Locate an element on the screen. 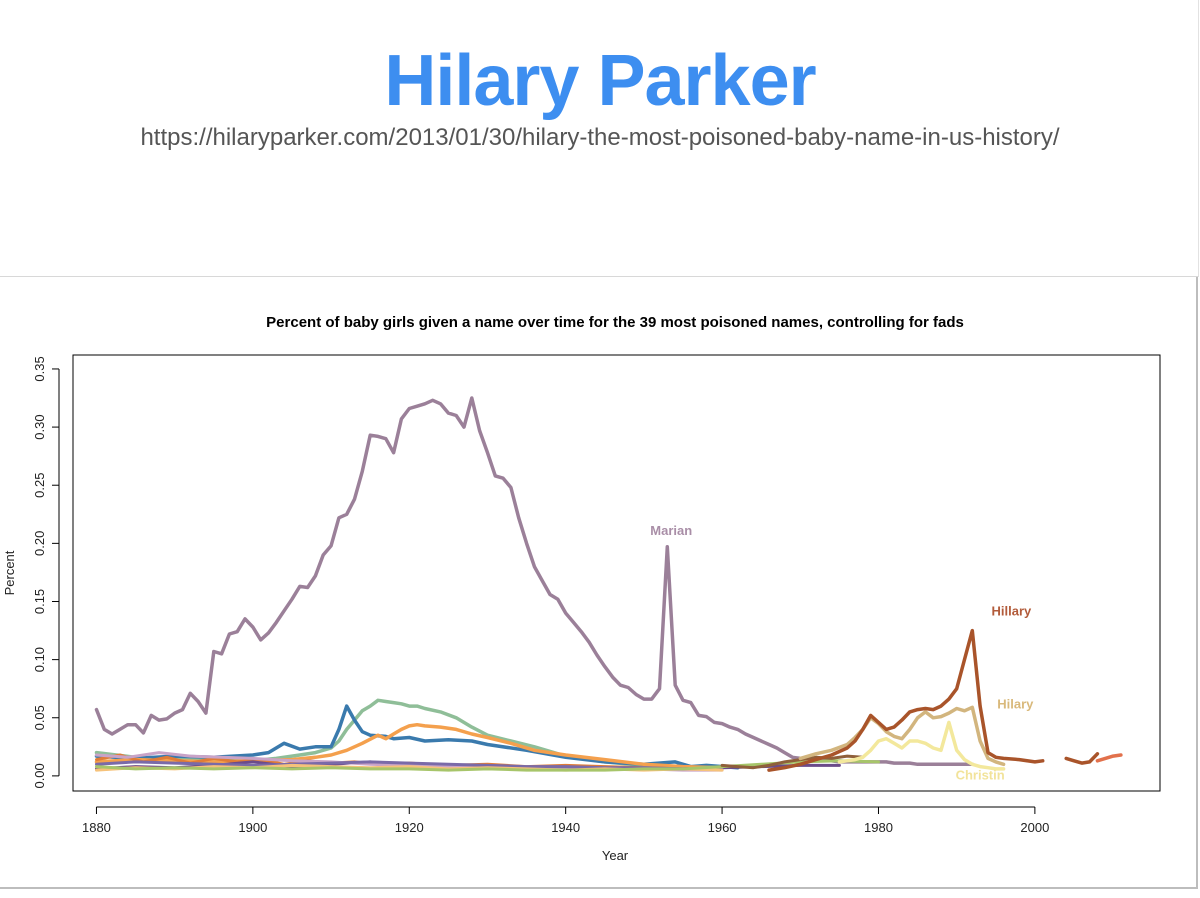 The image size is (1200, 898). x-tick-label: 1940 is located at coordinates (565, 827).